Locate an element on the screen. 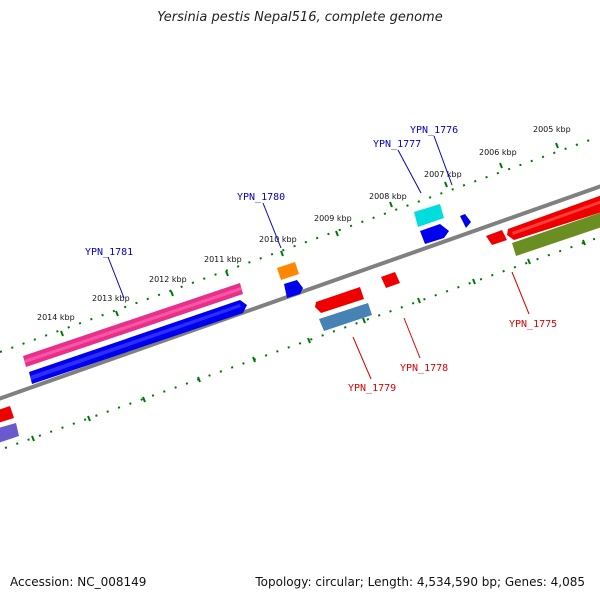 This screenshot has height=600, width=600. gene-label-1775: YPN_1775 is located at coordinates (533, 324).